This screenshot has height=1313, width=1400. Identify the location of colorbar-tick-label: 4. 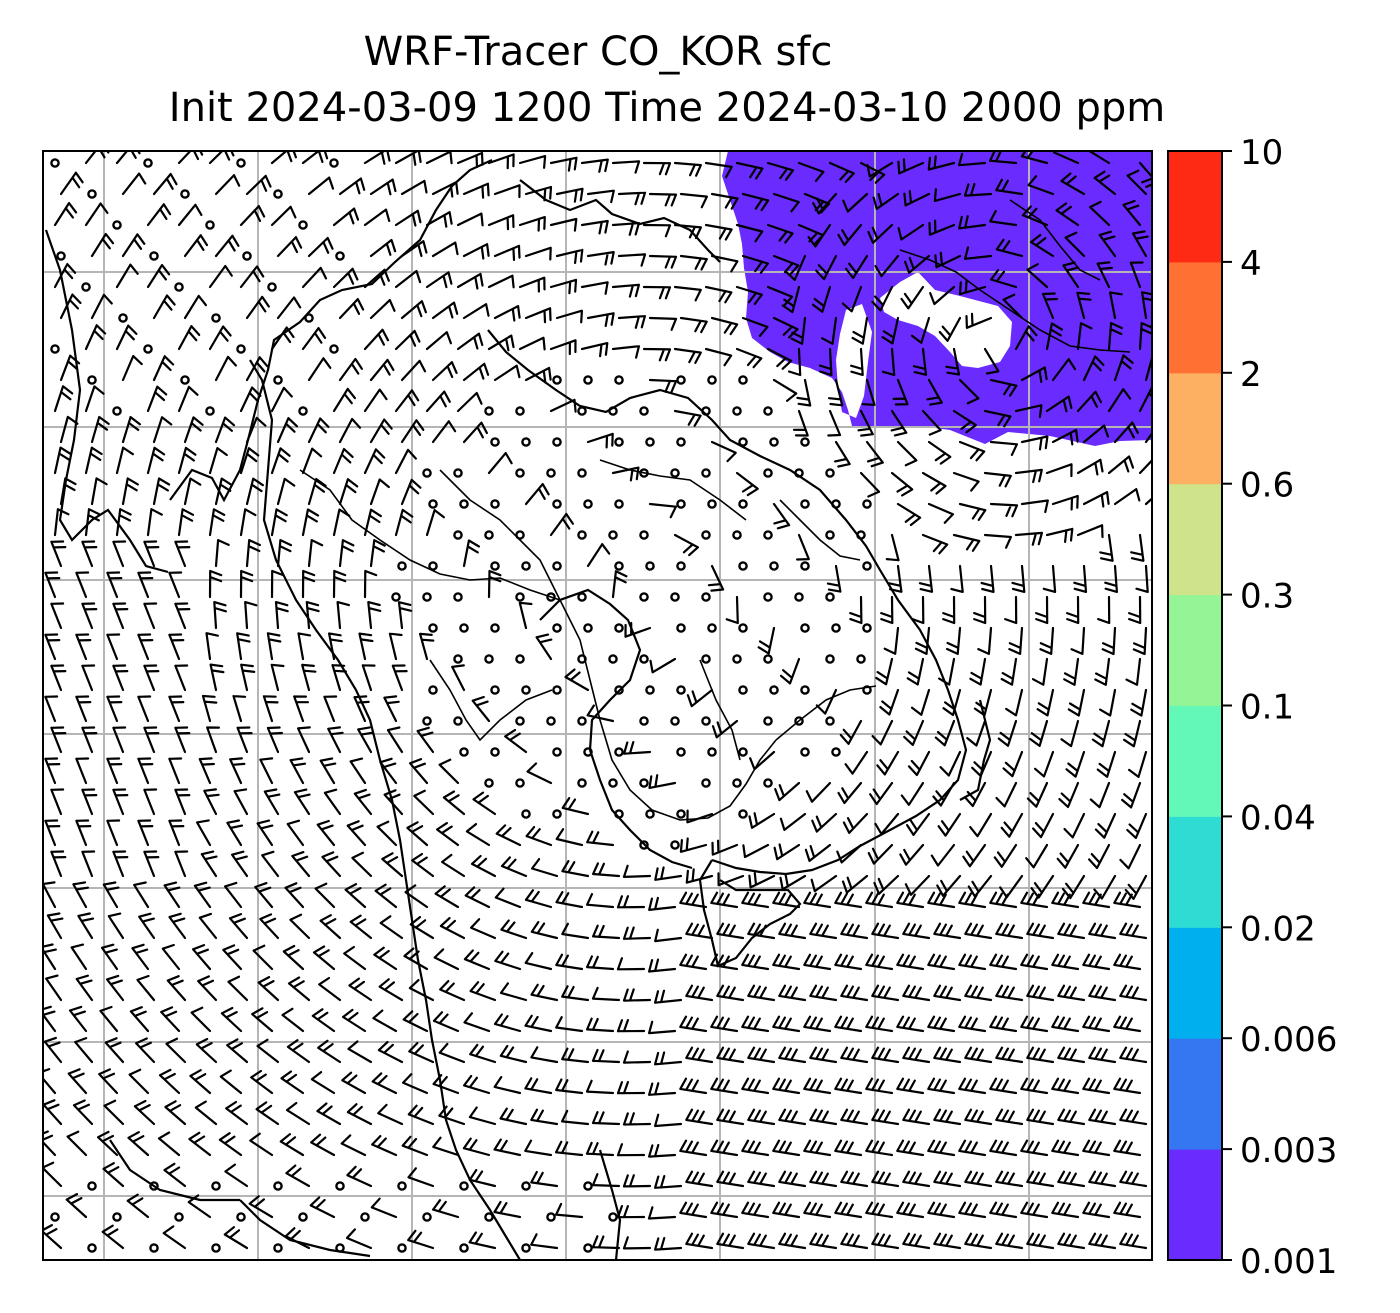
(1251, 264).